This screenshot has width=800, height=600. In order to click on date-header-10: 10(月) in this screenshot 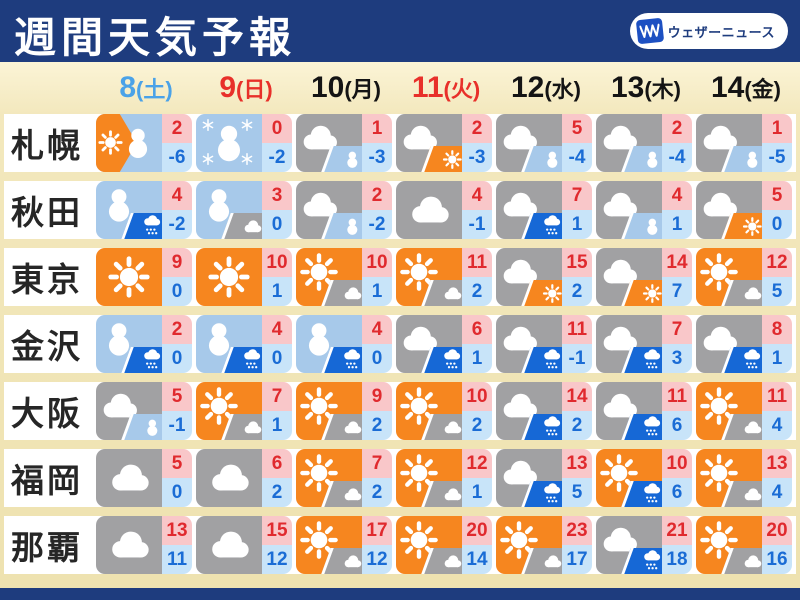, I will do `click(346, 87)`.